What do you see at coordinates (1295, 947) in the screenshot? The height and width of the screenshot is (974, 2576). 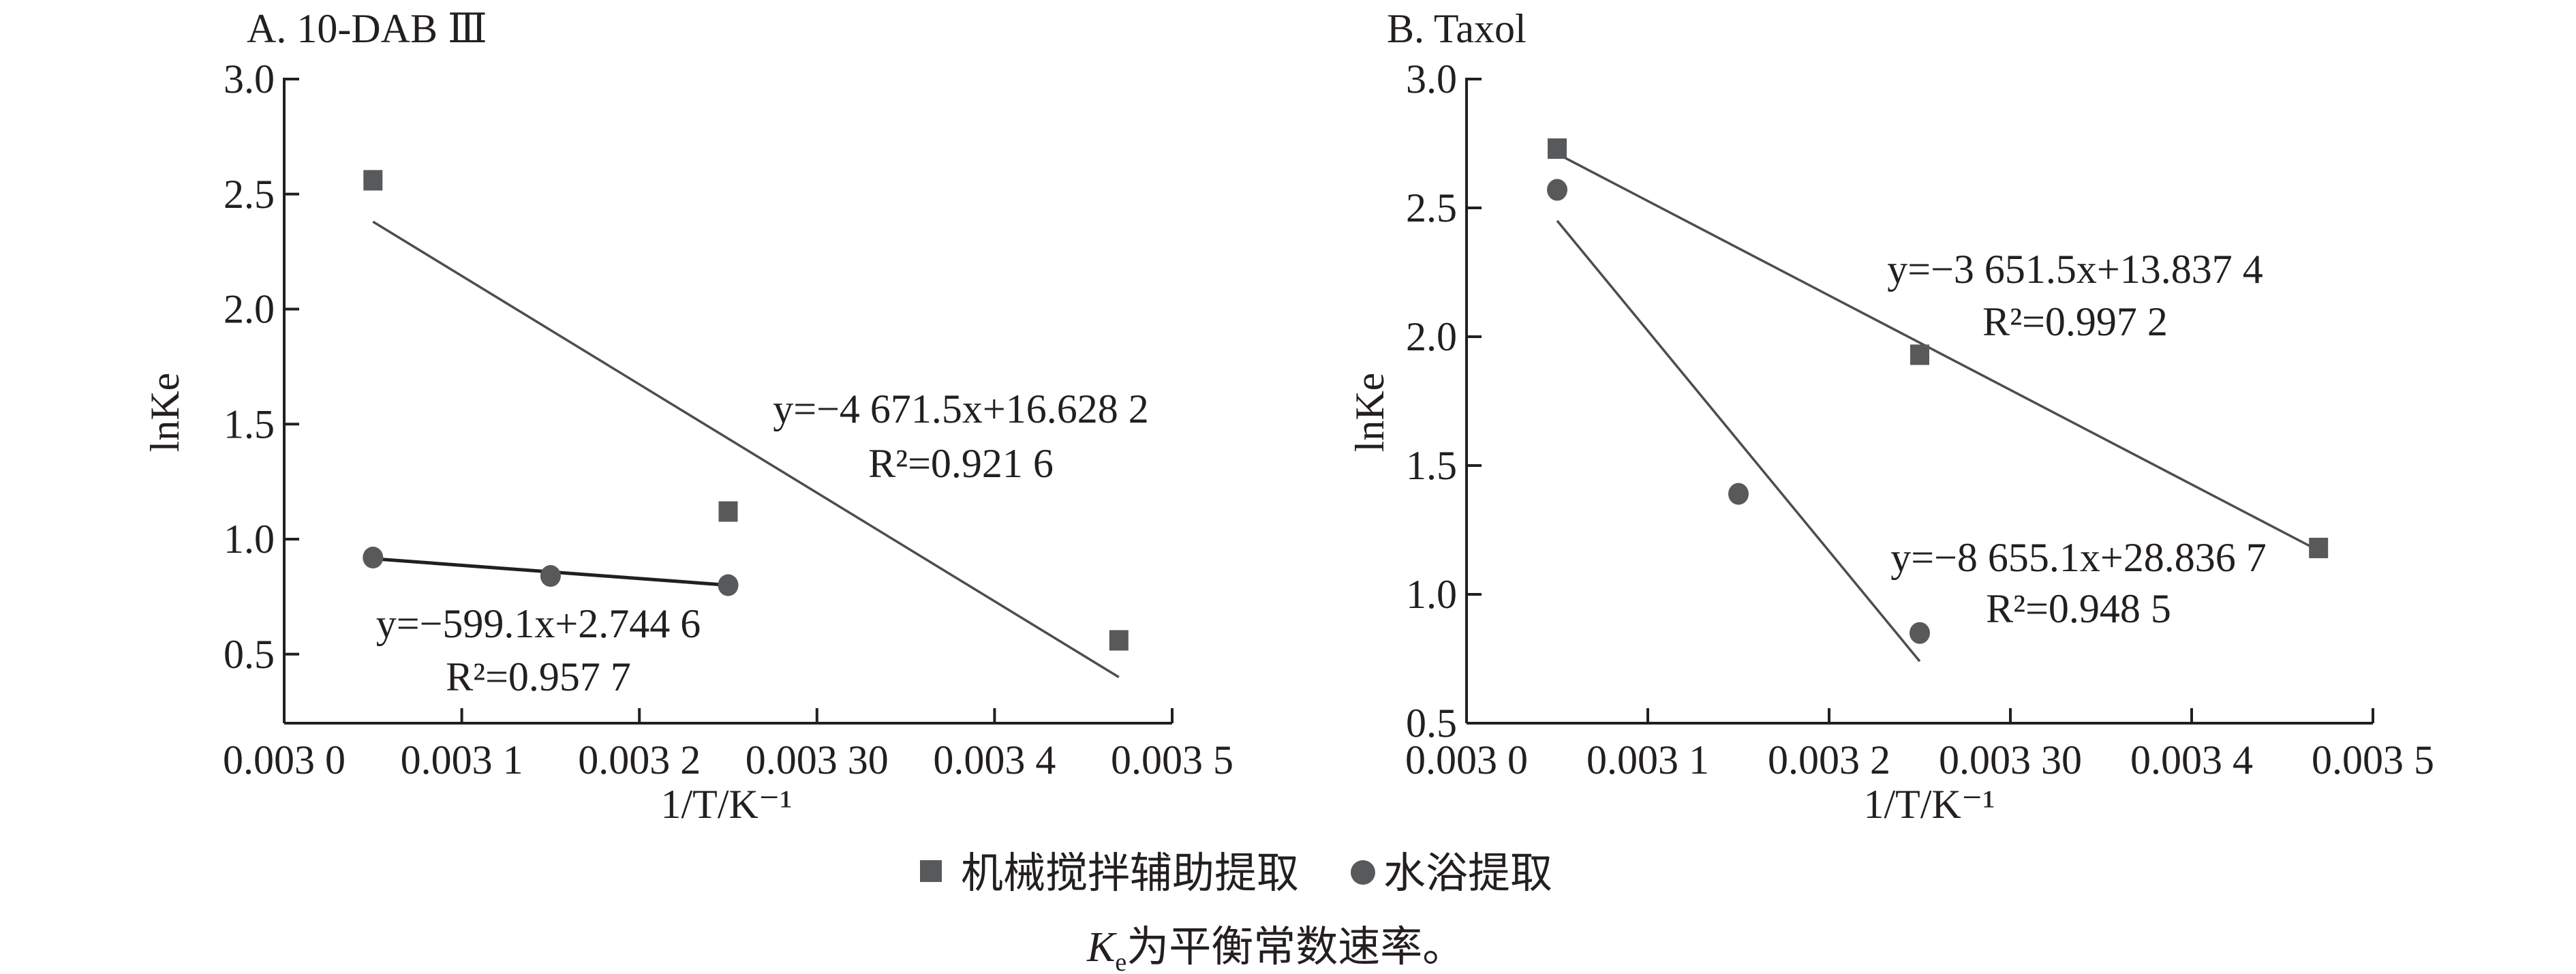 I see `caption-text: 为平衡常数速率。` at bounding box center [1295, 947].